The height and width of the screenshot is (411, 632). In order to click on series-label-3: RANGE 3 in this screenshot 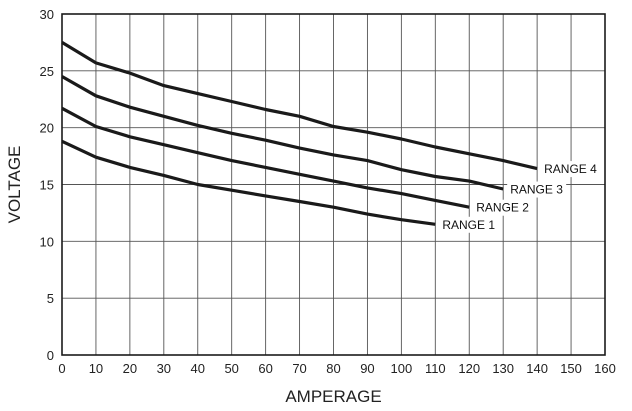, I will do `click(536, 190)`.